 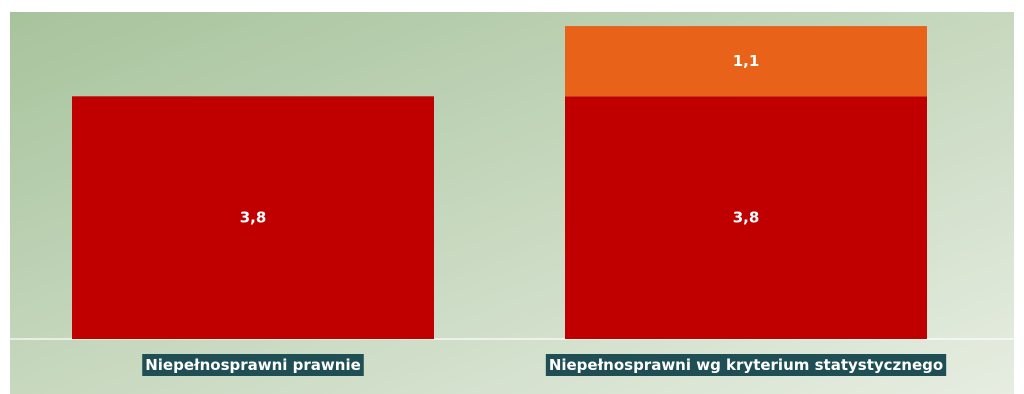 I want to click on category-label-text: Niepełnosprawni prawnie, so click(x=253, y=365).